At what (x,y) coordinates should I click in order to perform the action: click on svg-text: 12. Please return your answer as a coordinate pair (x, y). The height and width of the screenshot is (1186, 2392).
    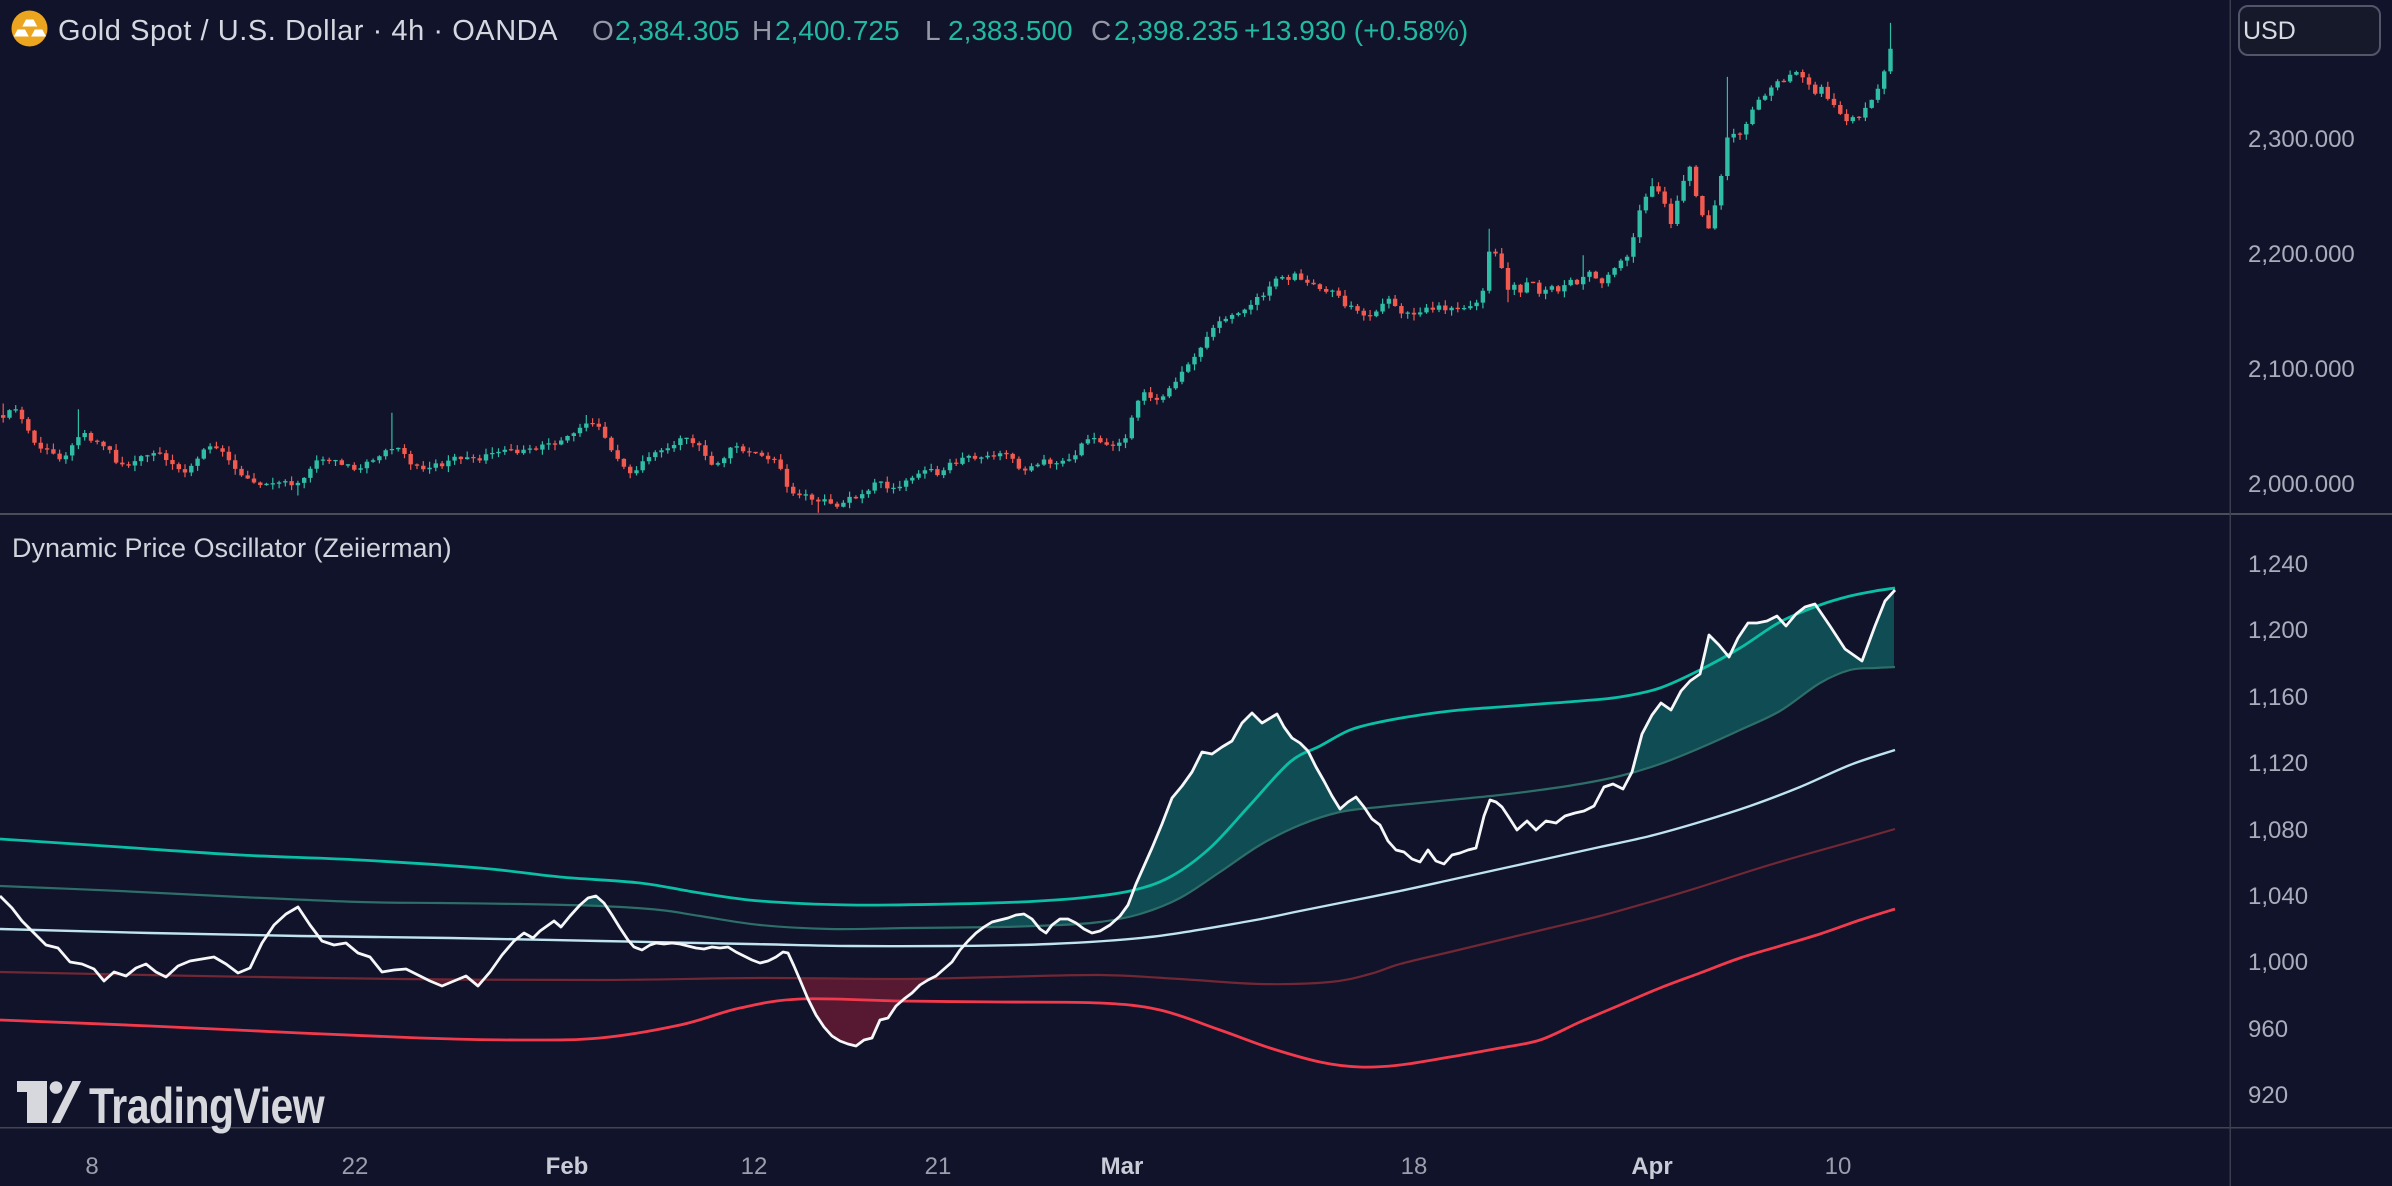
    Looking at the image, I should click on (754, 1166).